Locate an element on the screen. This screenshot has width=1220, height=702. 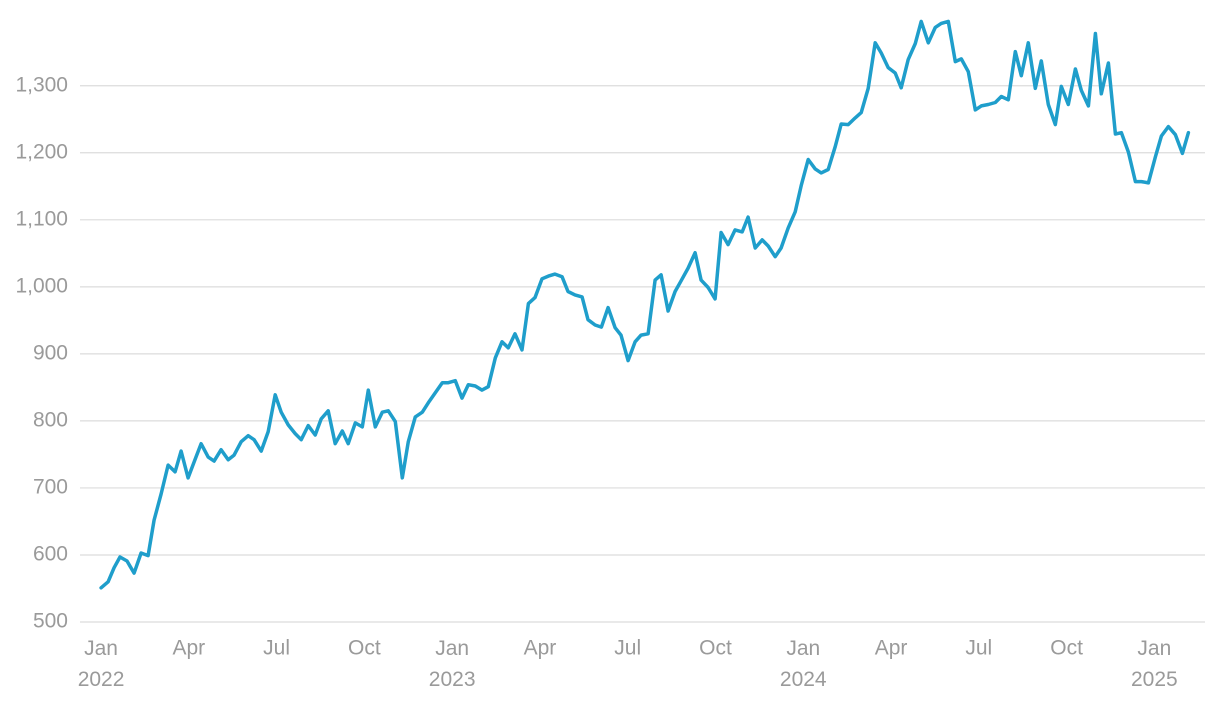
y-tick-label: 500 is located at coordinates (50, 621).